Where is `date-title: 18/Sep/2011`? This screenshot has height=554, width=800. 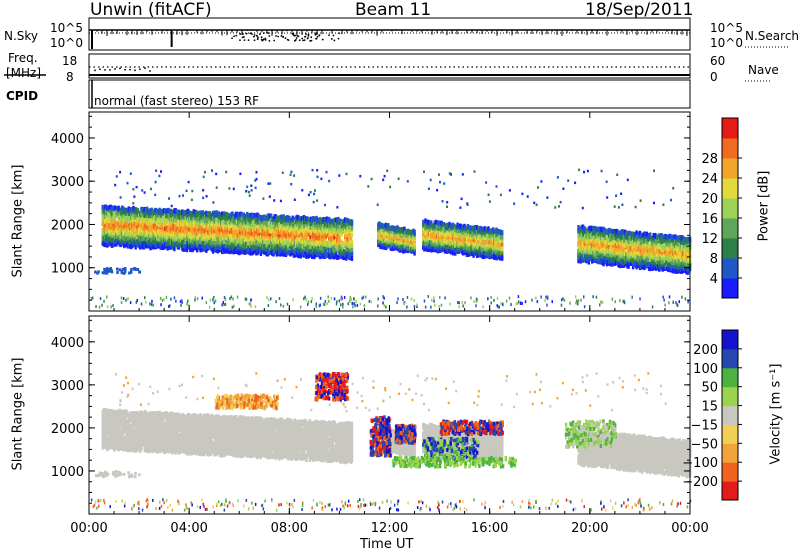 date-title: 18/Sep/2011 is located at coordinates (639, 10).